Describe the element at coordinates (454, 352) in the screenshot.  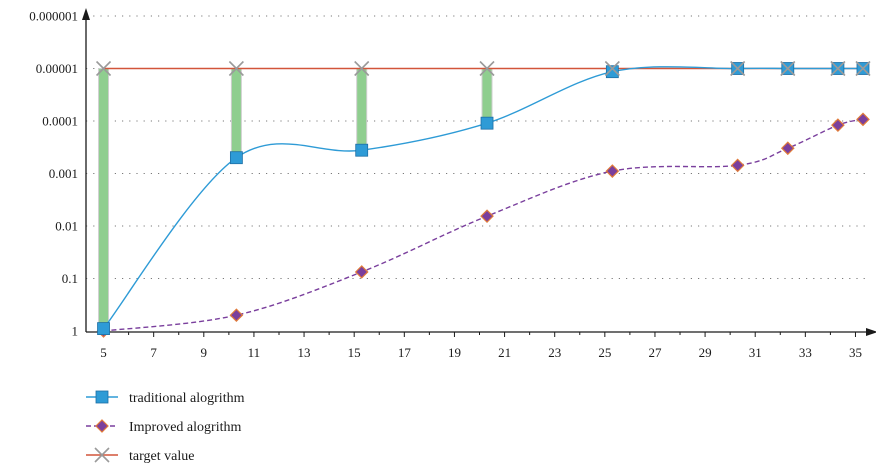
I see `x-tick-label: 19` at that location.